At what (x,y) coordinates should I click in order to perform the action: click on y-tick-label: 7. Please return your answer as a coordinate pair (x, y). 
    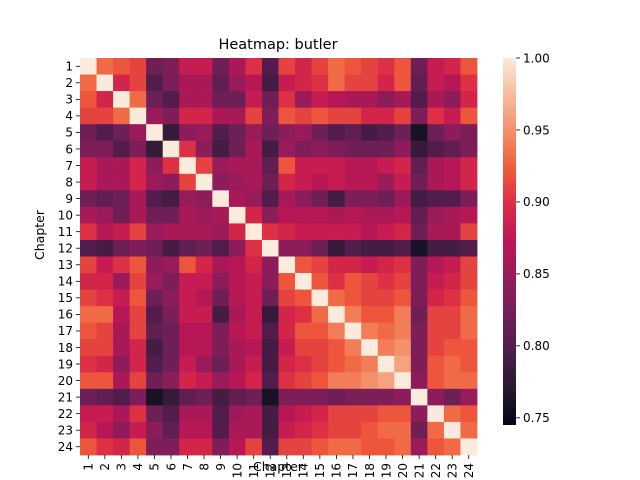
    Looking at the image, I should click on (69, 166).